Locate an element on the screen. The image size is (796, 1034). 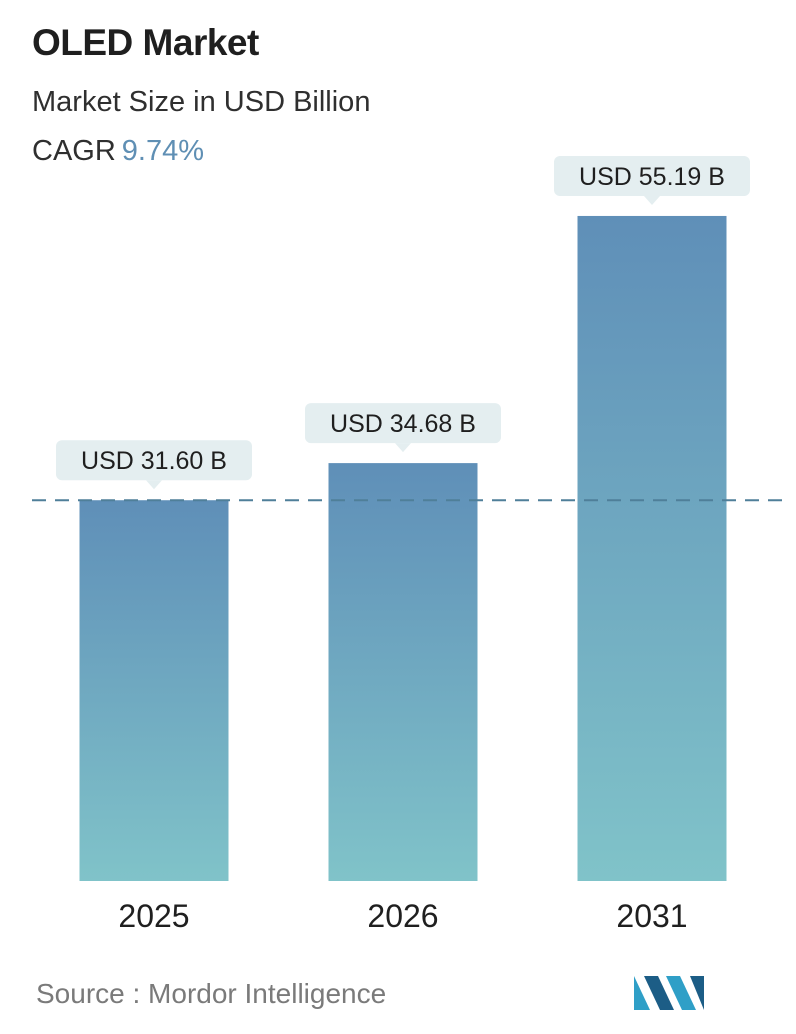
data-label-2026: USD 34.68 B is located at coordinates (403, 428).